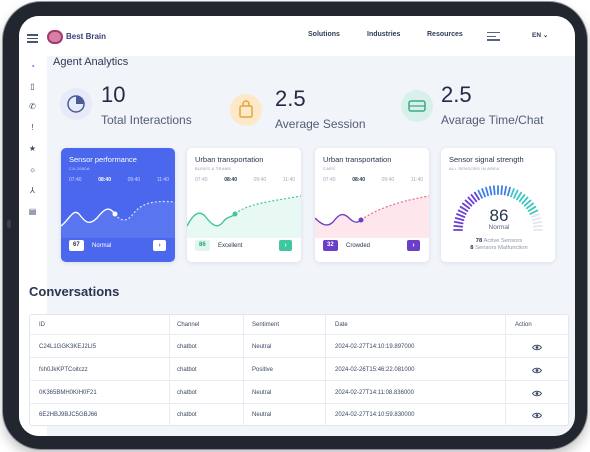 The image size is (590, 452). Describe the element at coordinates (76, 104) in the screenshot. I see `pie-chart-icon` at that location.